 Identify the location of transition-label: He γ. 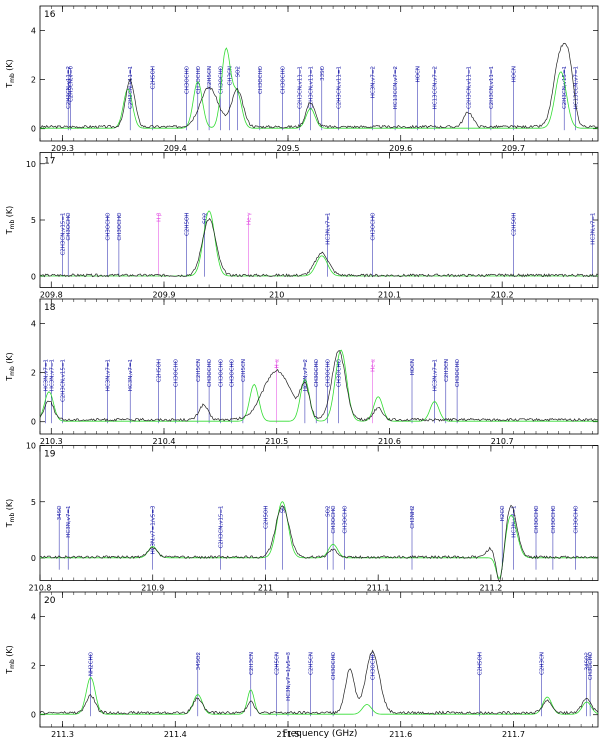
(250, 218).